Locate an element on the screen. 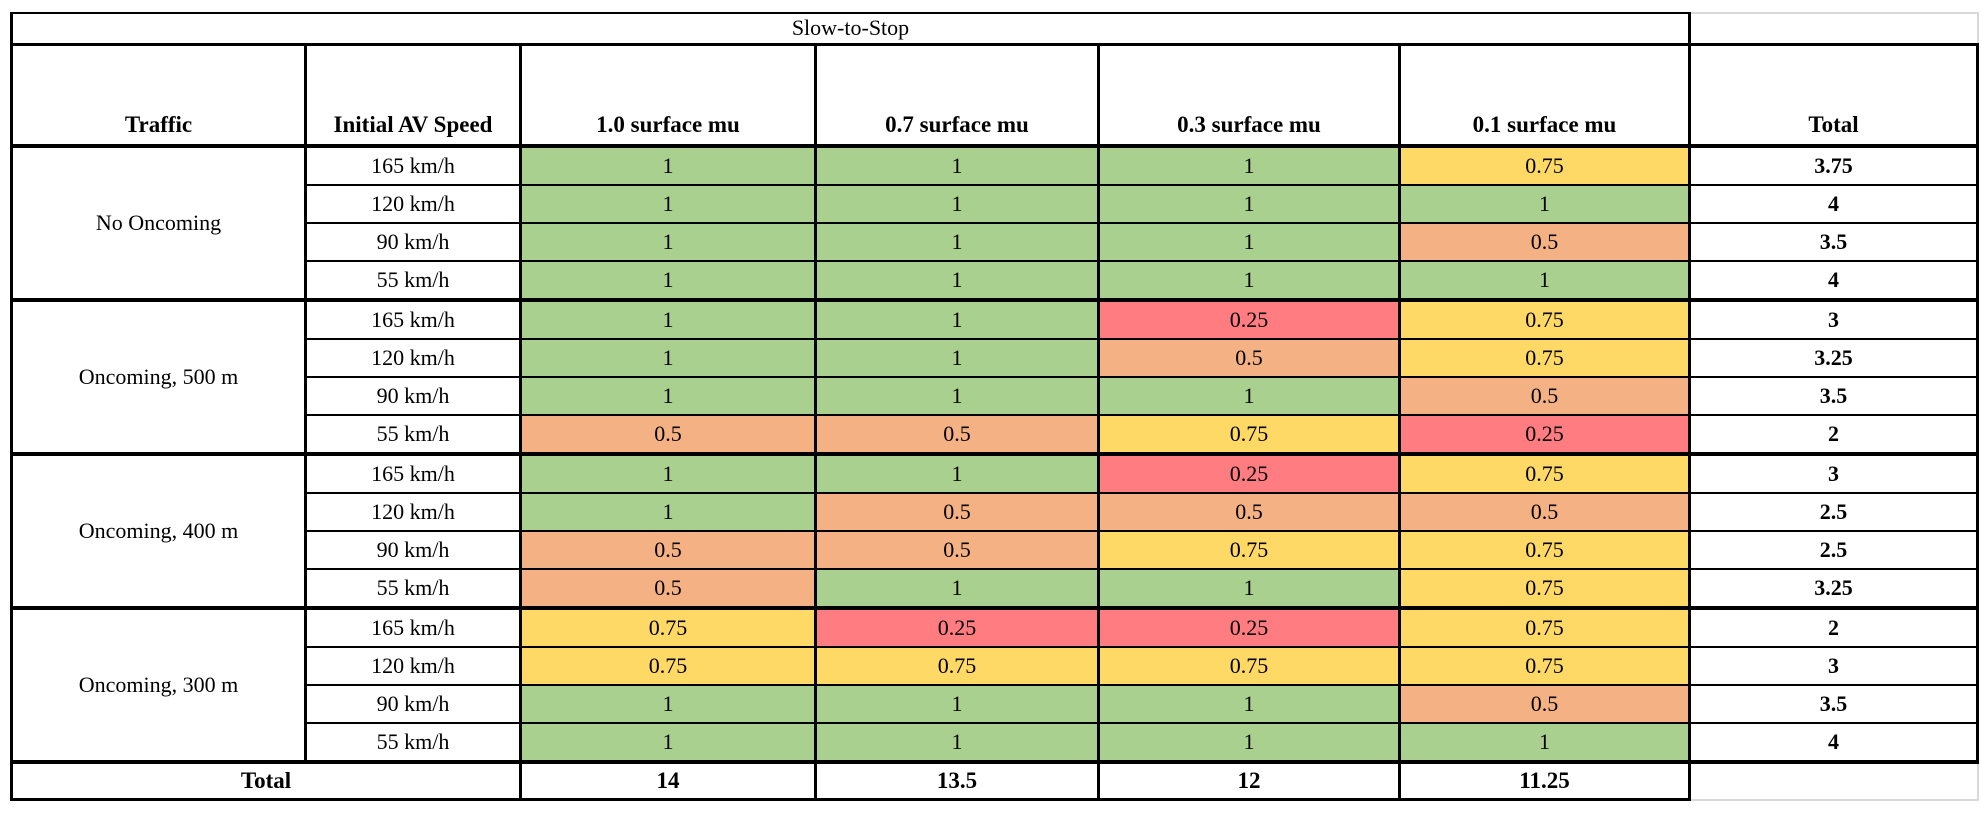 This screenshot has height=835, width=1982. table-title: Slow-to-Stop is located at coordinates (850, 29).